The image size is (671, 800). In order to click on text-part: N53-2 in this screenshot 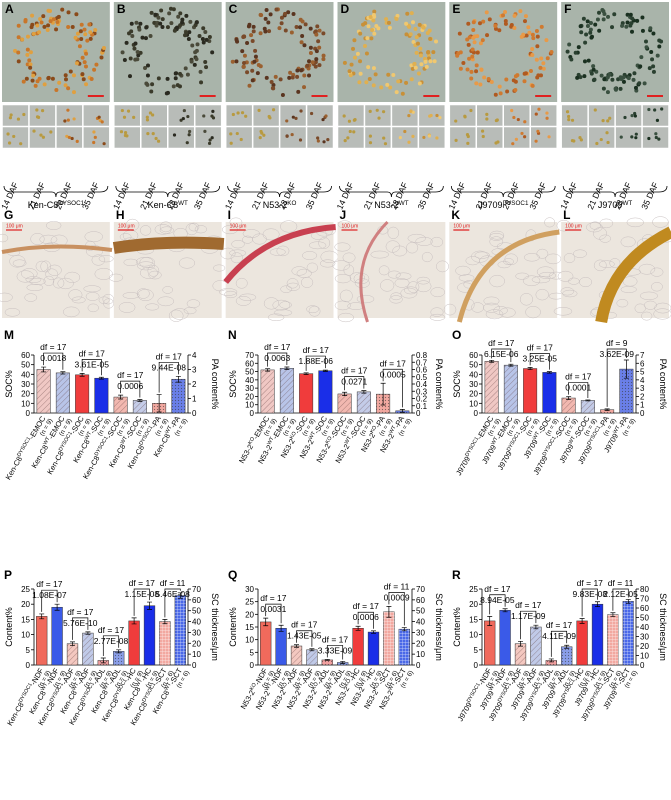, I will do `click(386, 205)`.